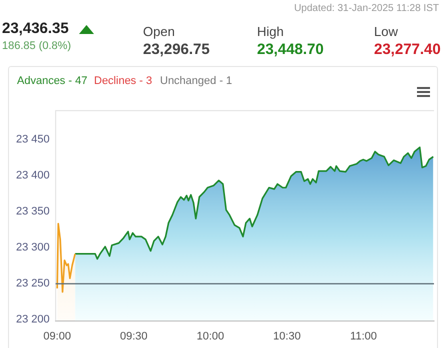 This screenshot has width=445, height=348. Describe the element at coordinates (57, 336) in the screenshot. I see `x-tick-label: 09:00` at that location.